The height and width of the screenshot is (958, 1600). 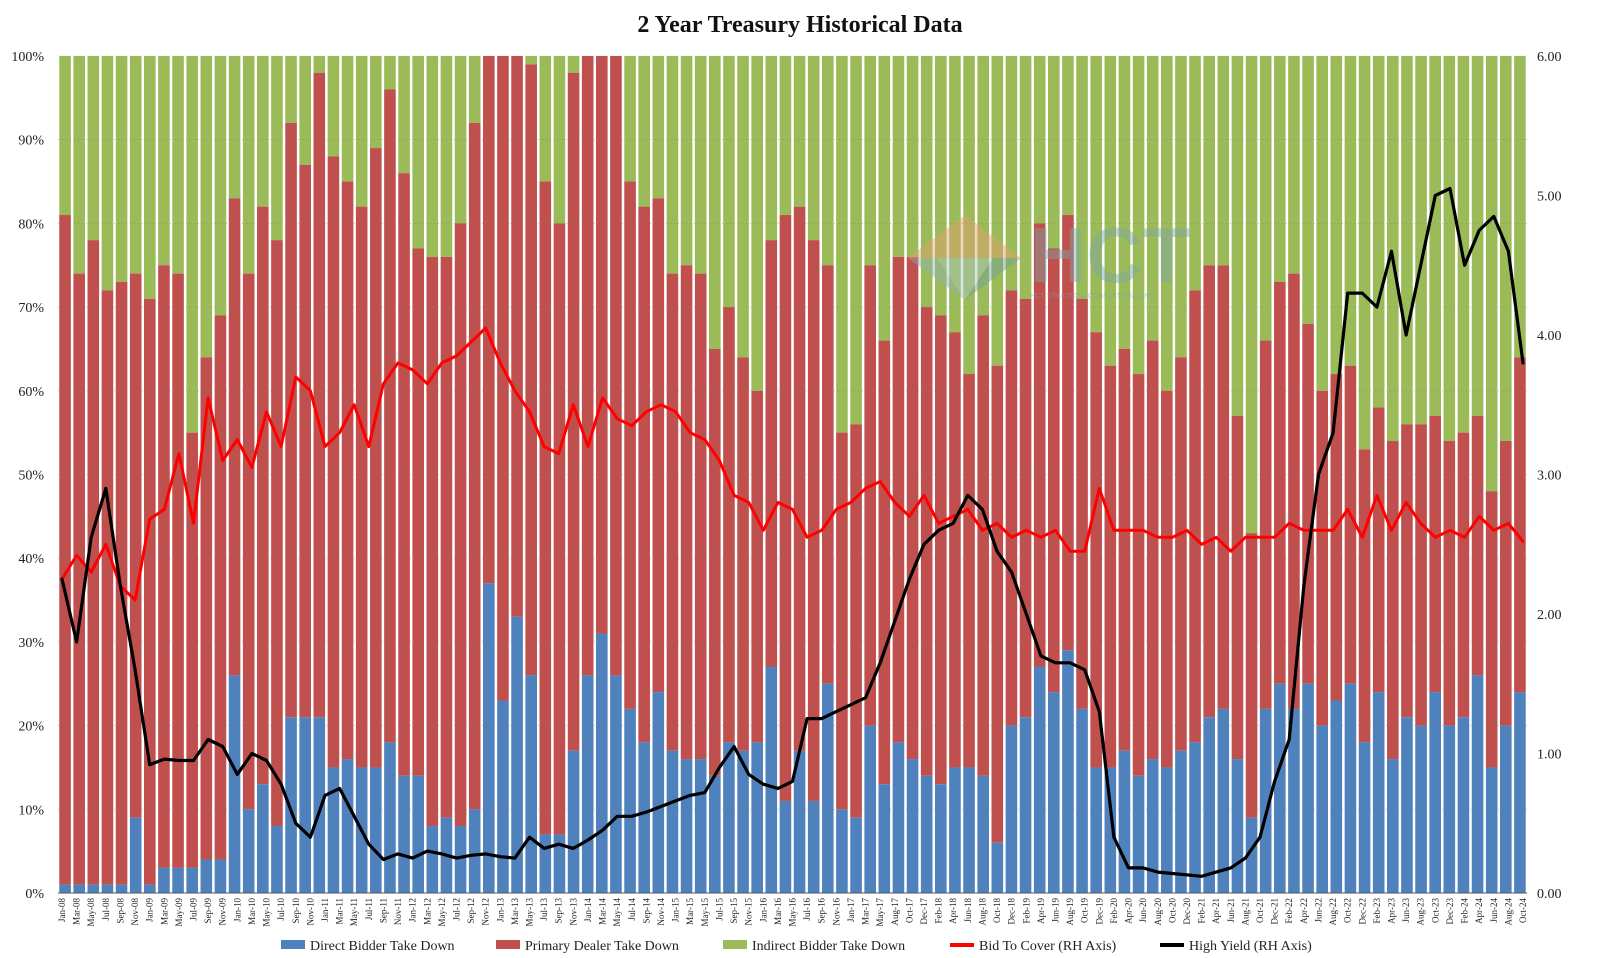 I want to click on left-tick-label: 60%, so click(x=31, y=392).